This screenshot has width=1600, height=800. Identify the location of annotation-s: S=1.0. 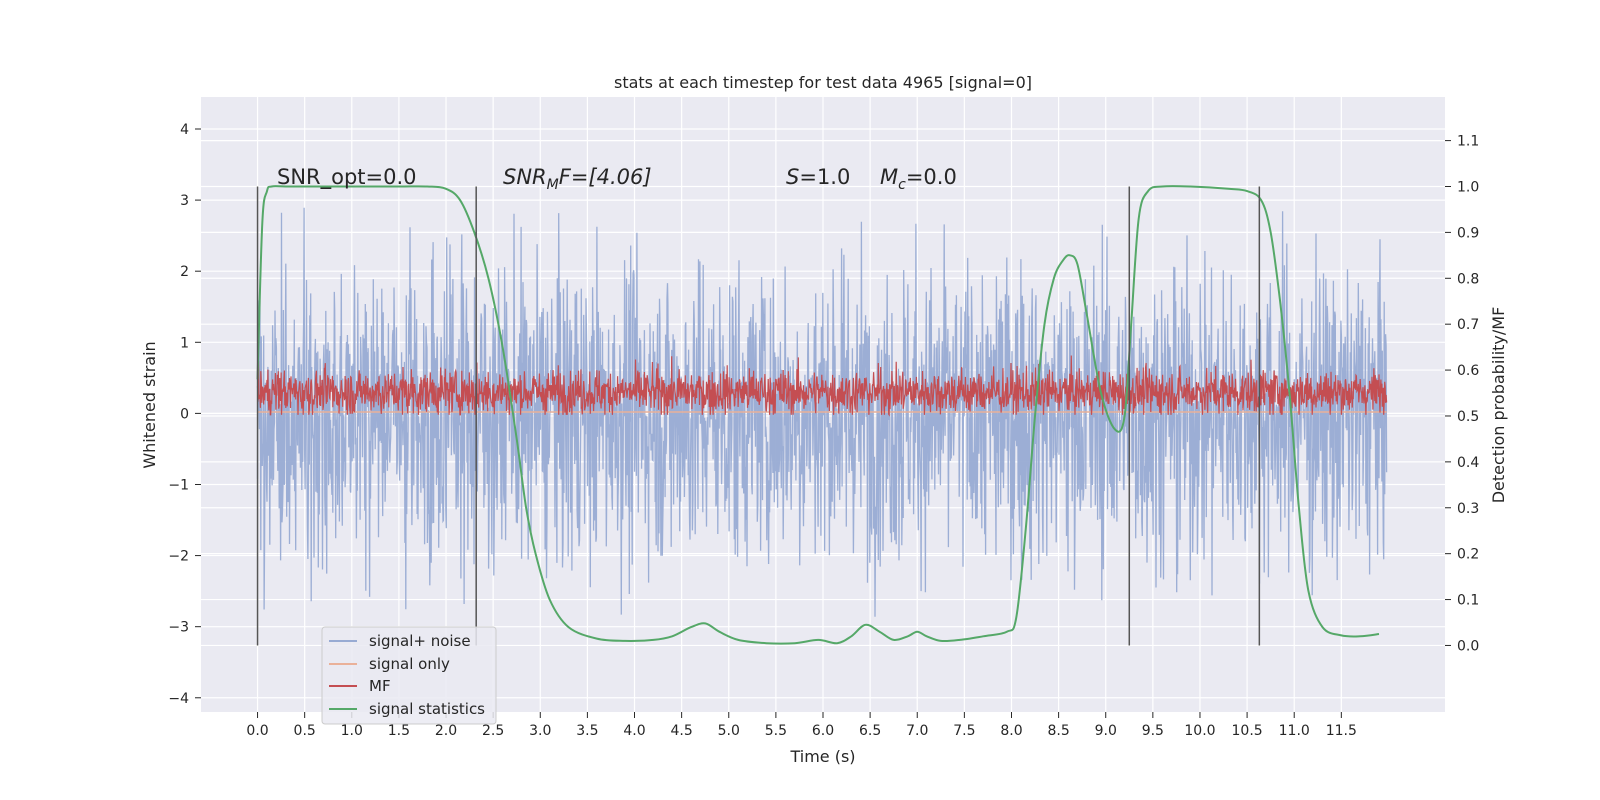
(818, 177).